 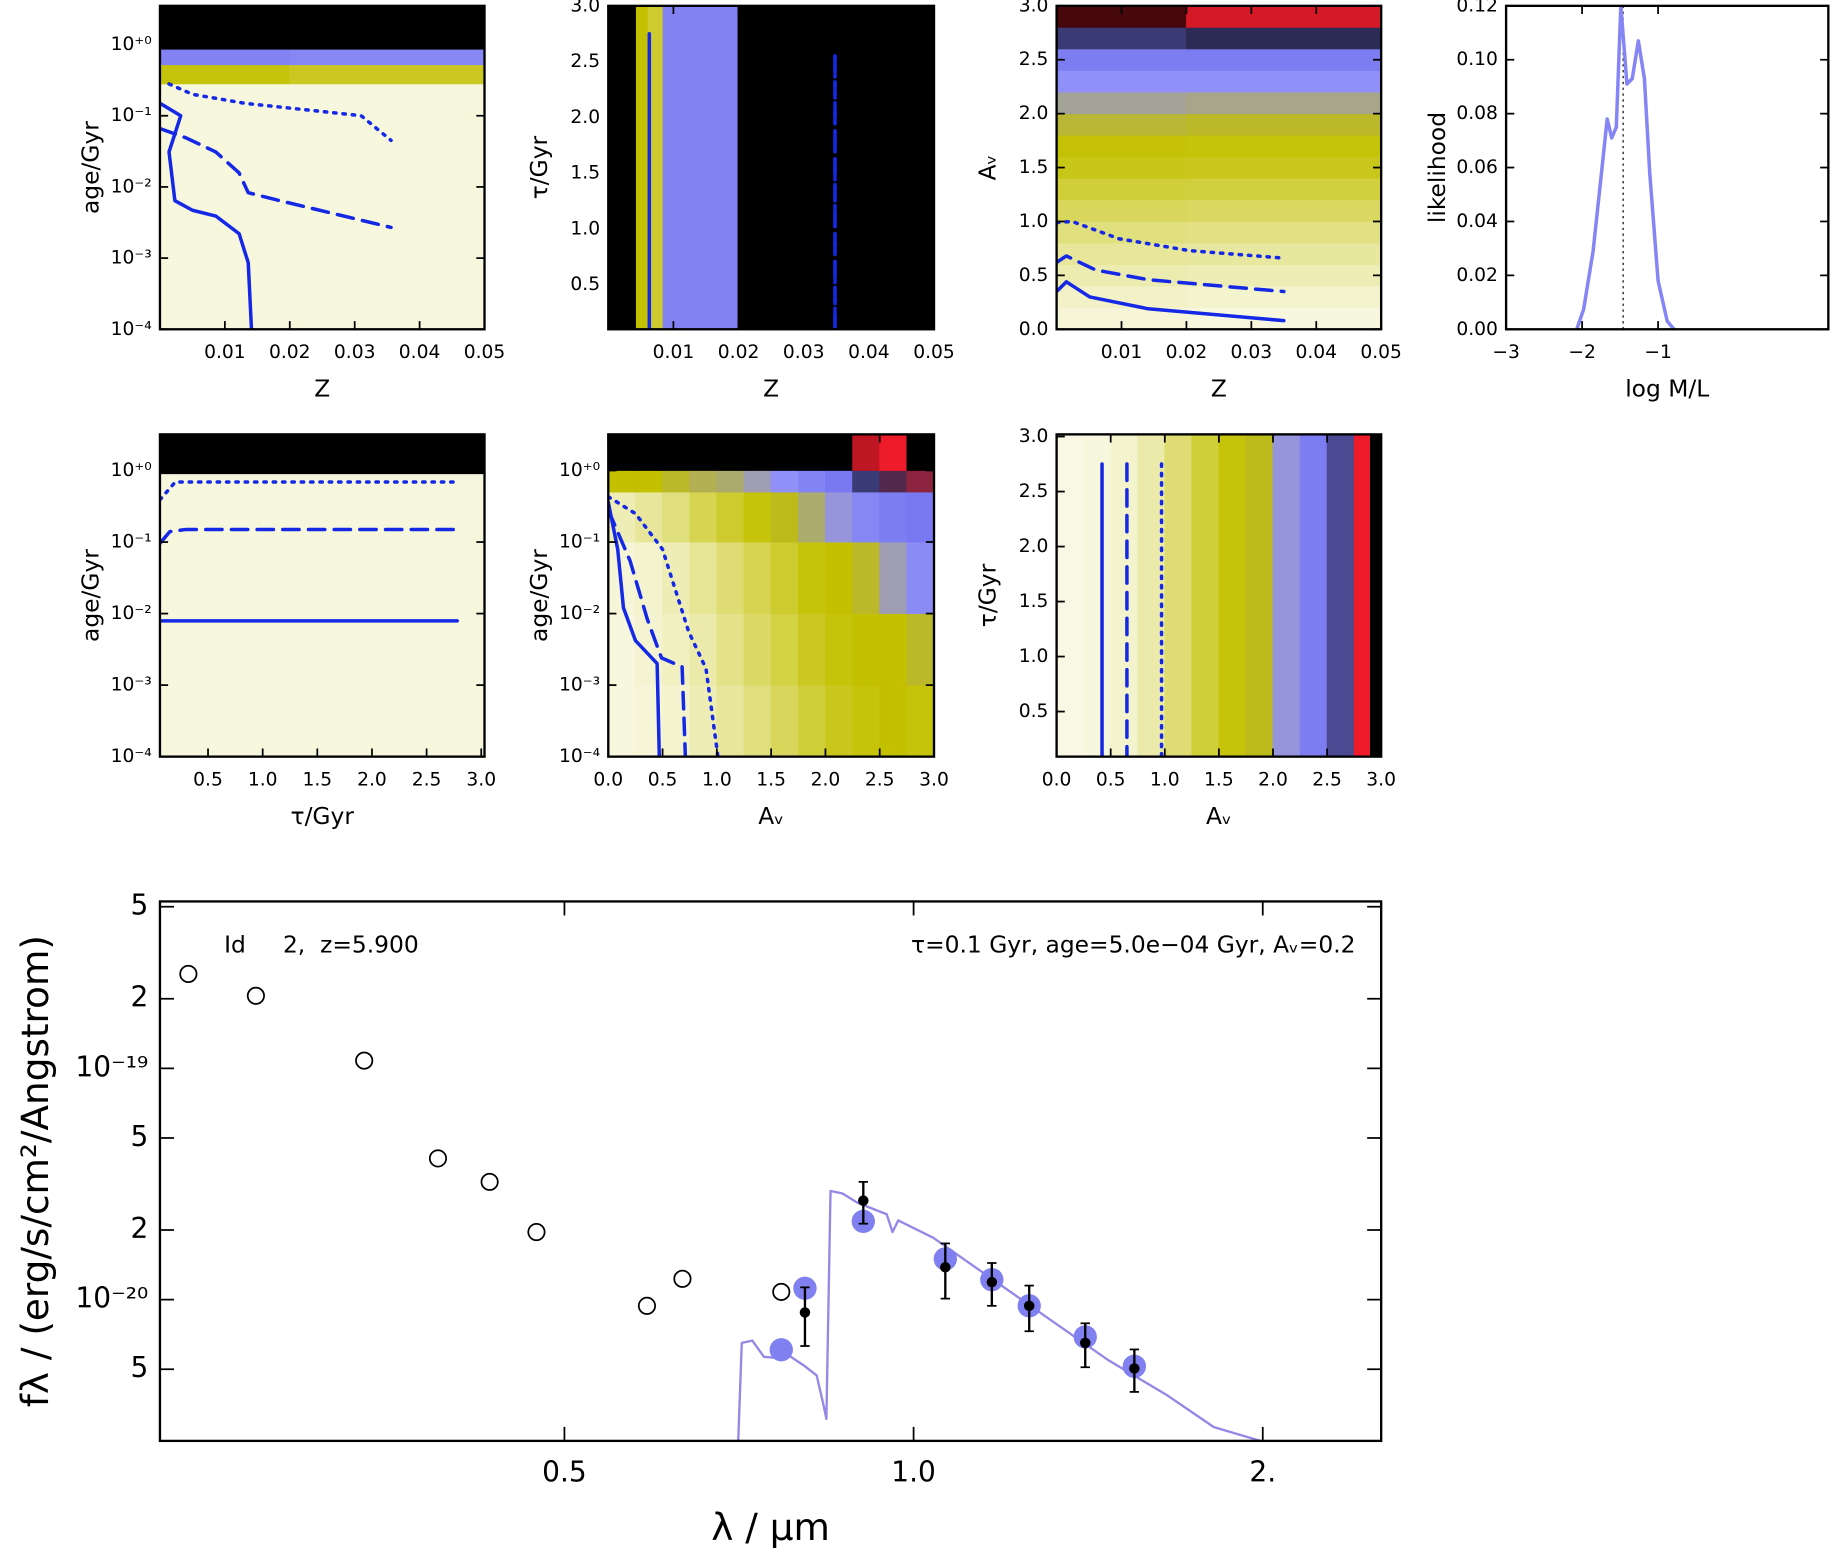 I want to click on y-tick-label: 3.0, so click(x=1034, y=436).